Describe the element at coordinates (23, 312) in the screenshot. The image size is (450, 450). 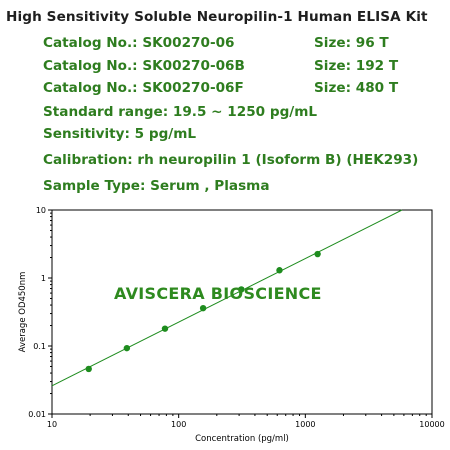
I see `y-axis-label: Average OD450nm` at that location.